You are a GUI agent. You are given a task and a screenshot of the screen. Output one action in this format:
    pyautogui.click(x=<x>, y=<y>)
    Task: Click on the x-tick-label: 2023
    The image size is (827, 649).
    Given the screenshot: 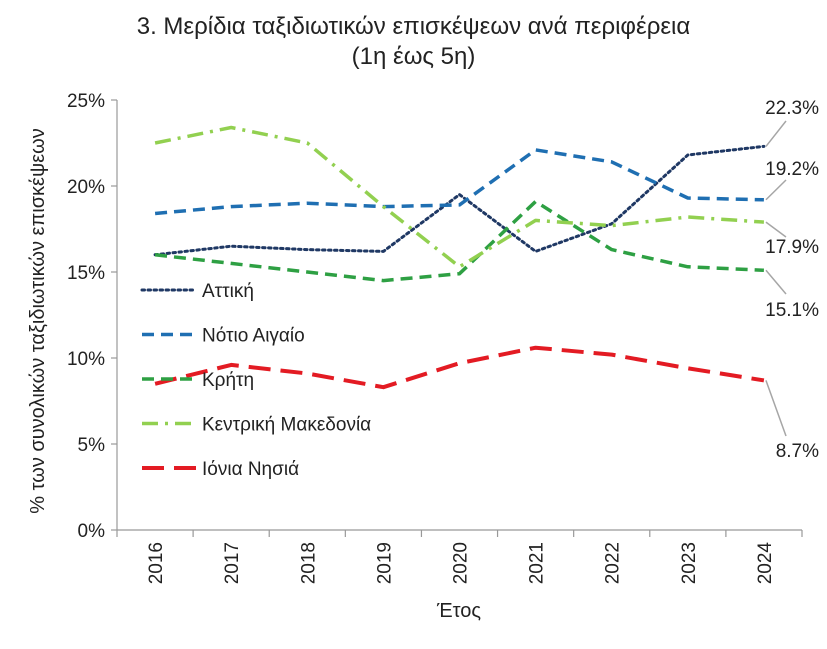 What is the action you would take?
    pyautogui.click(x=689, y=563)
    